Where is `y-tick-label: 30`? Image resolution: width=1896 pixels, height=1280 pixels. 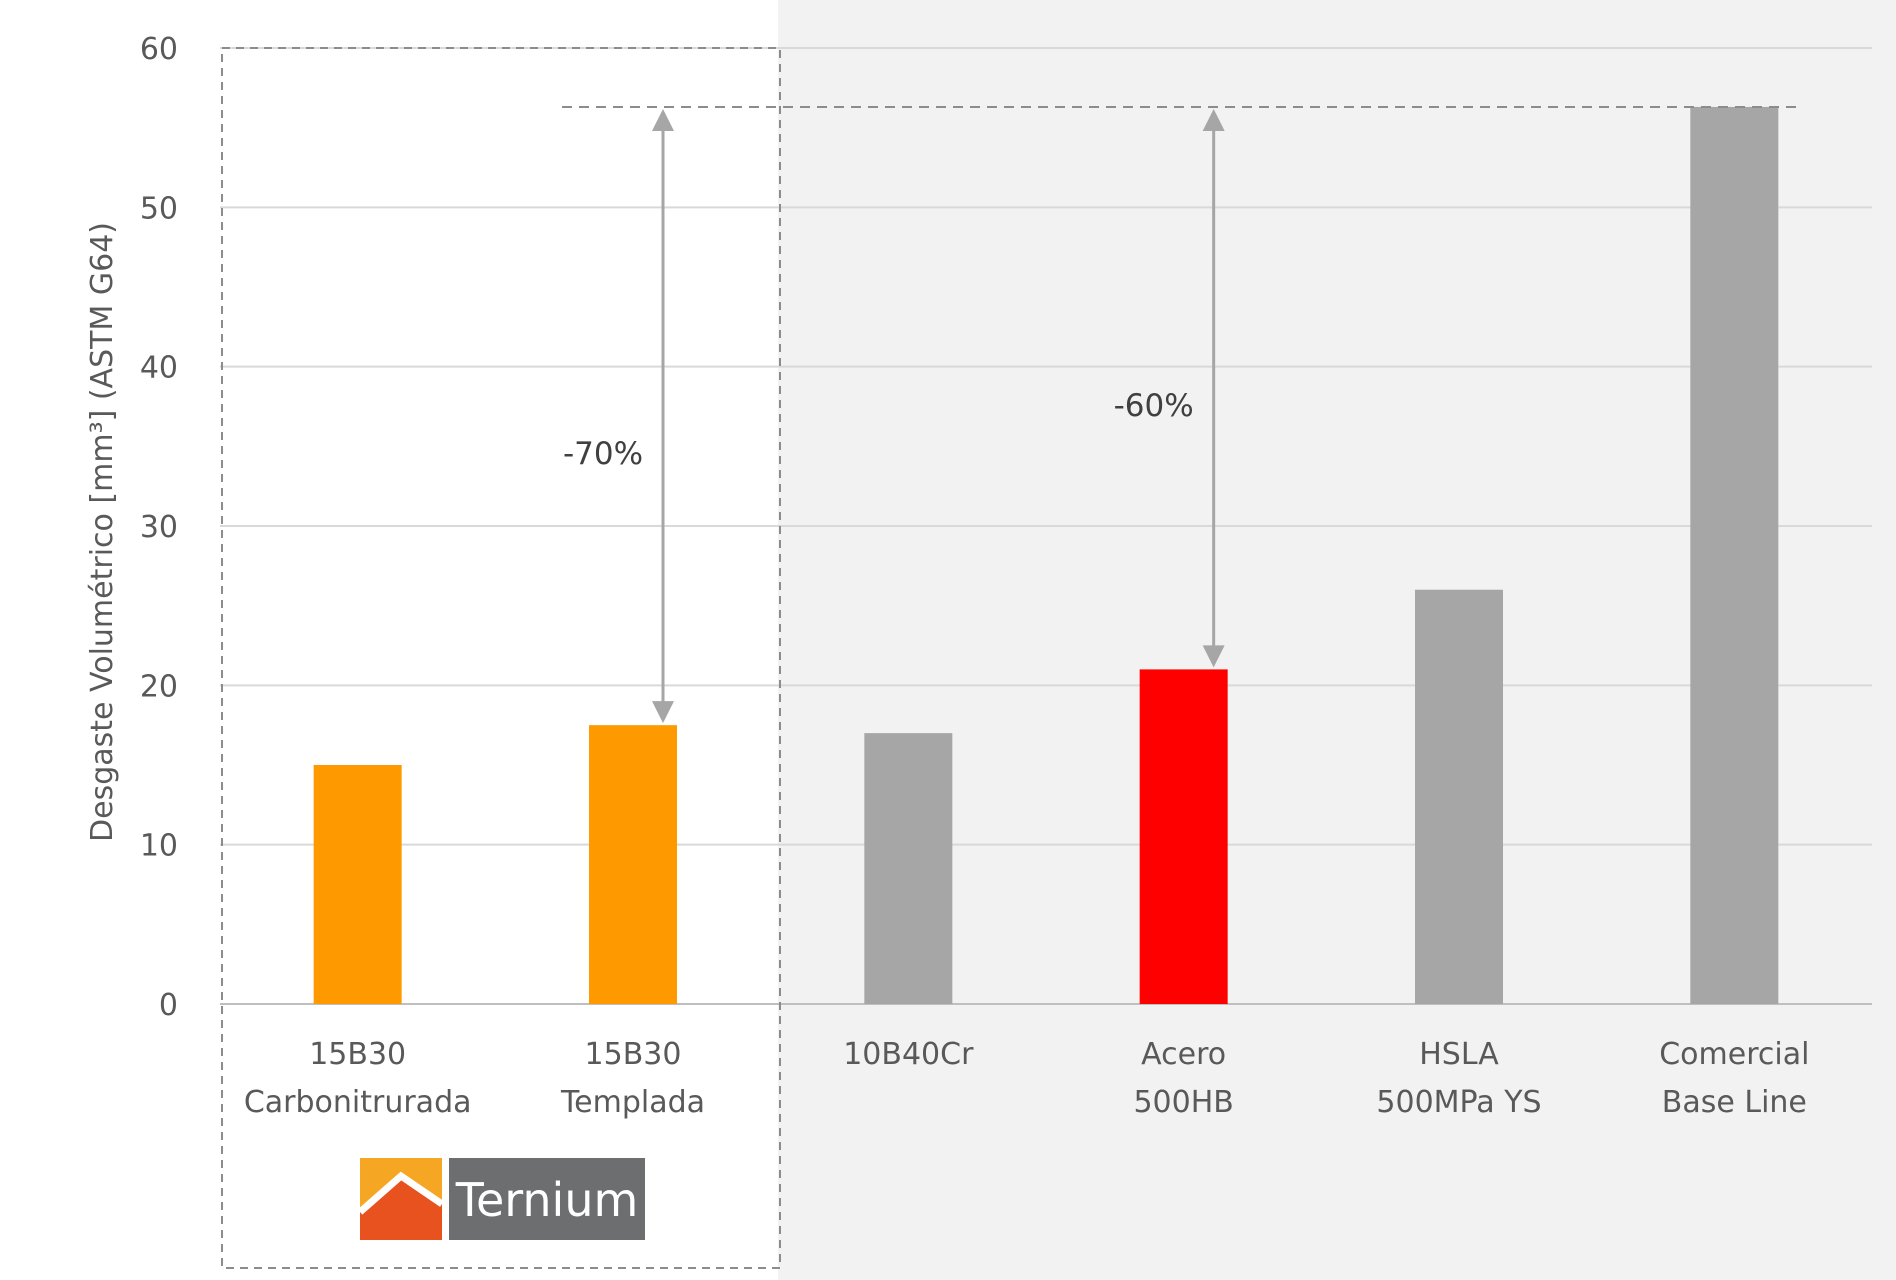
y-tick-label: 30 is located at coordinates (159, 527).